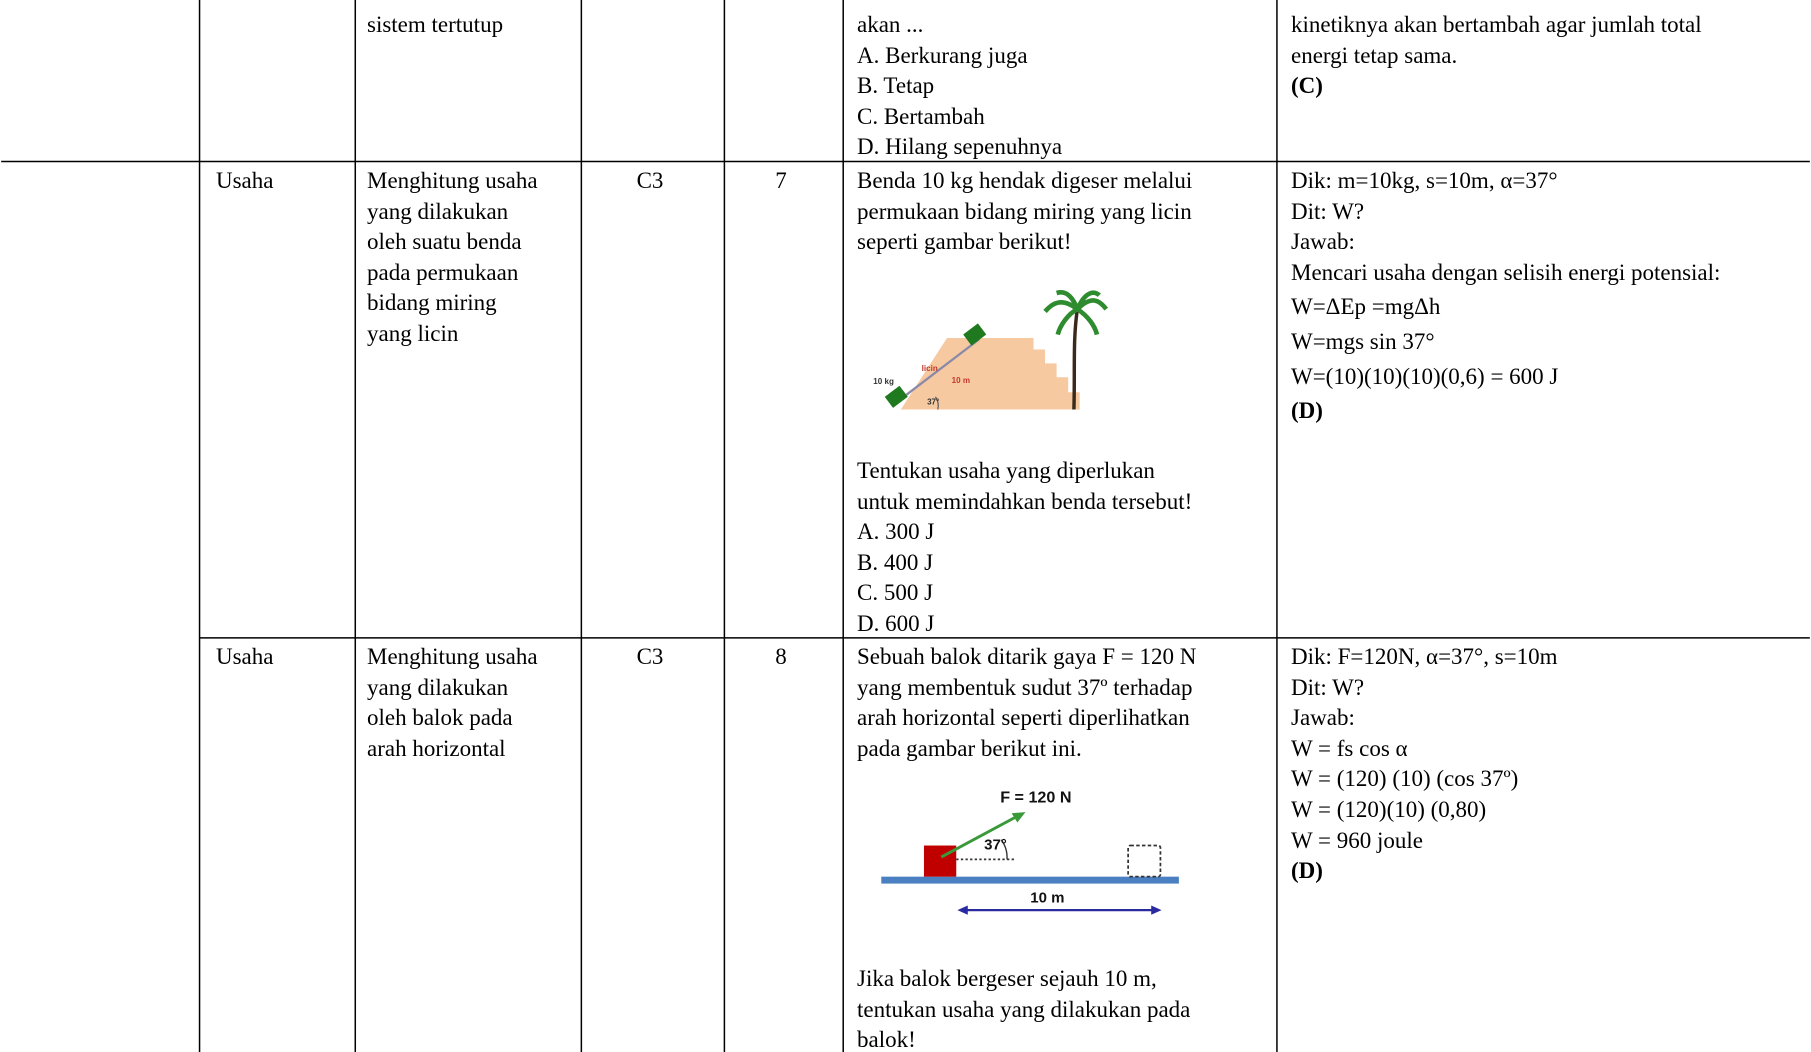 This screenshot has height=1052, width=1811. What do you see at coordinates (1035, 797) in the screenshot?
I see `figure-label: F = 120 N` at bounding box center [1035, 797].